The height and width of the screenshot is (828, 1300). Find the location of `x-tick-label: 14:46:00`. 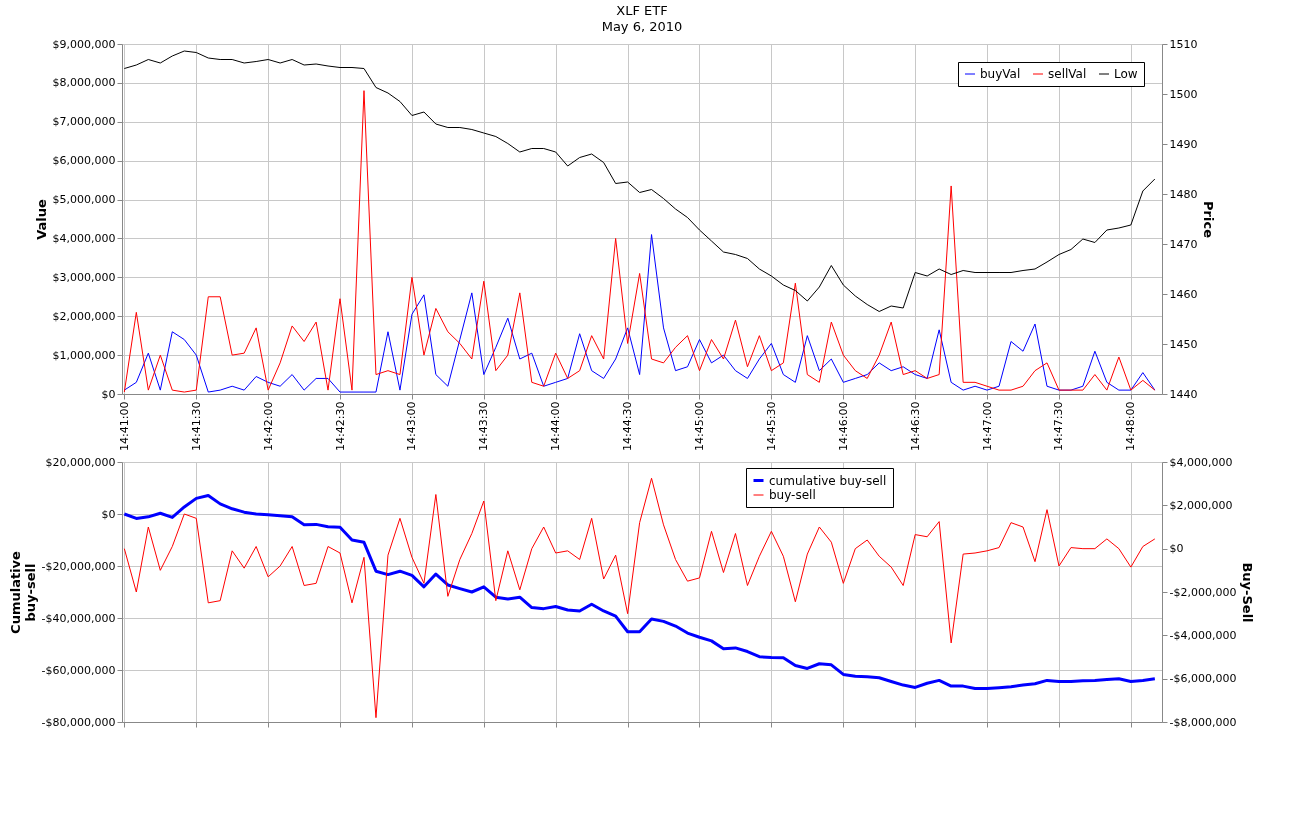

x-tick-label: 14:46:00 is located at coordinates (843, 426).